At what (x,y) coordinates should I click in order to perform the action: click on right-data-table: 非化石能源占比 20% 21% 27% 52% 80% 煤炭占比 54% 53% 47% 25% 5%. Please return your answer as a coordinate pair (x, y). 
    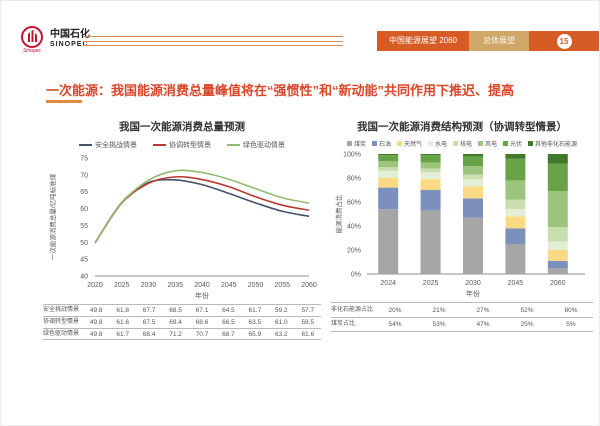
    Looking at the image, I should click on (462, 317).